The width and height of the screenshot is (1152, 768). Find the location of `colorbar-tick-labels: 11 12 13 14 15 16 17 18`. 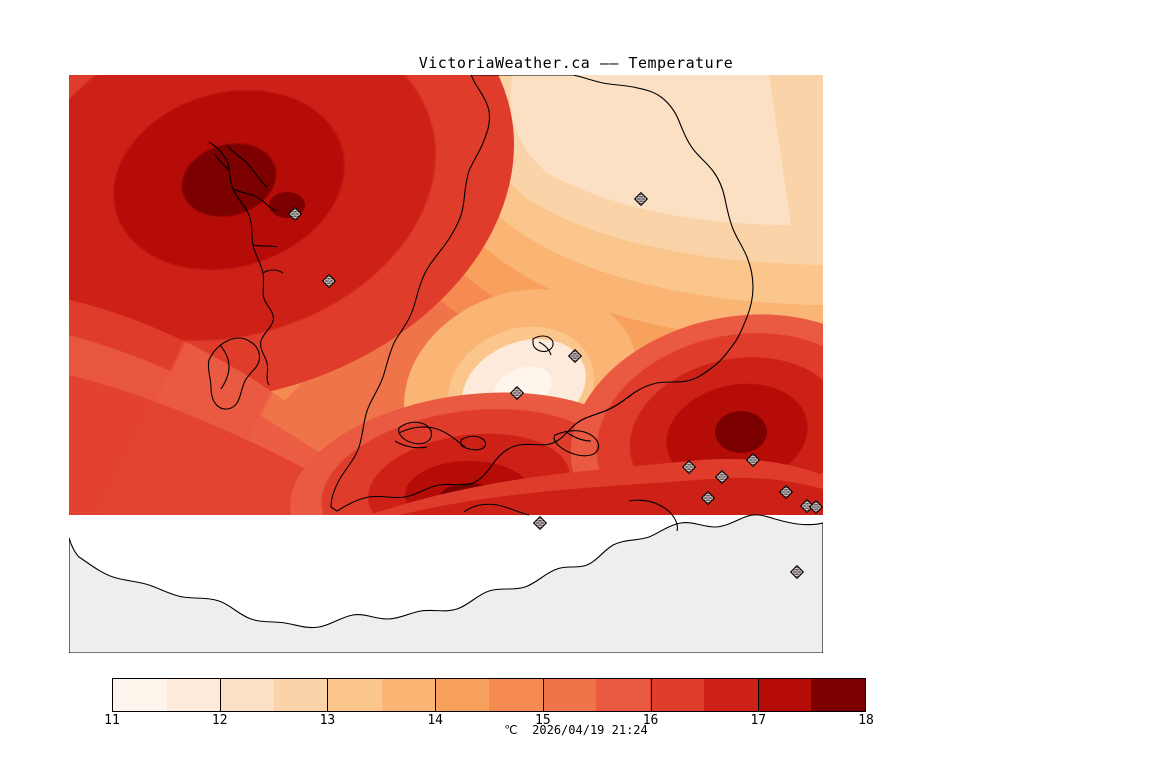

colorbar-tick-labels: 11 12 13 14 15 16 17 18 is located at coordinates (489, 722).